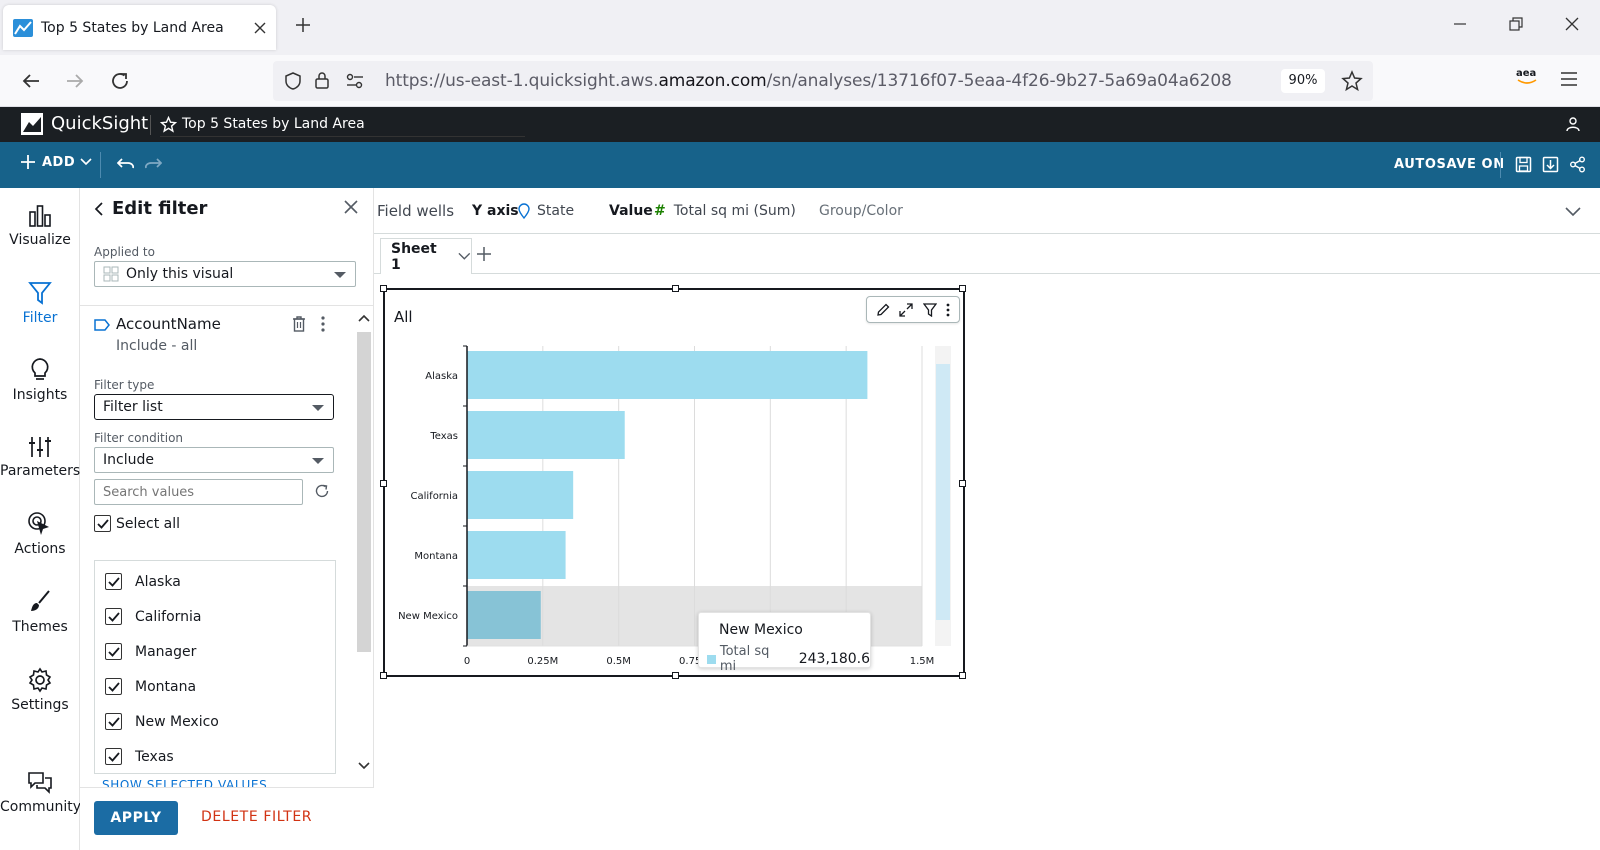 The image size is (1600, 850). I want to click on edit-pencil-icon, so click(883, 310).